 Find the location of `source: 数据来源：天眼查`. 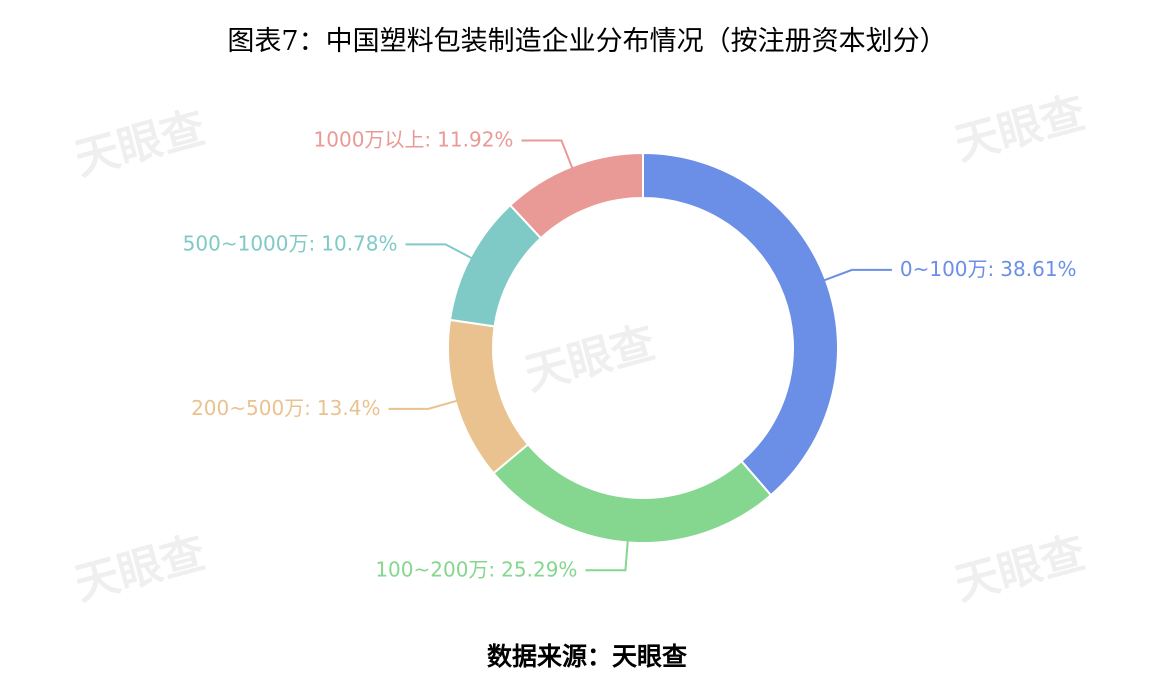

source: 数据来源：天眼查 is located at coordinates (587, 656).